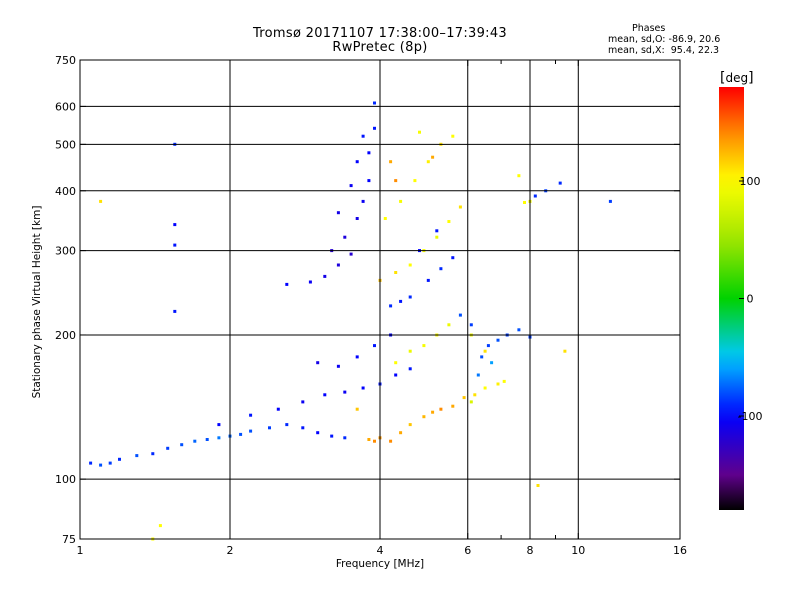 The height and width of the screenshot is (600, 800). Describe the element at coordinates (65, 335) in the screenshot. I see `y-tick-label: 200` at that location.